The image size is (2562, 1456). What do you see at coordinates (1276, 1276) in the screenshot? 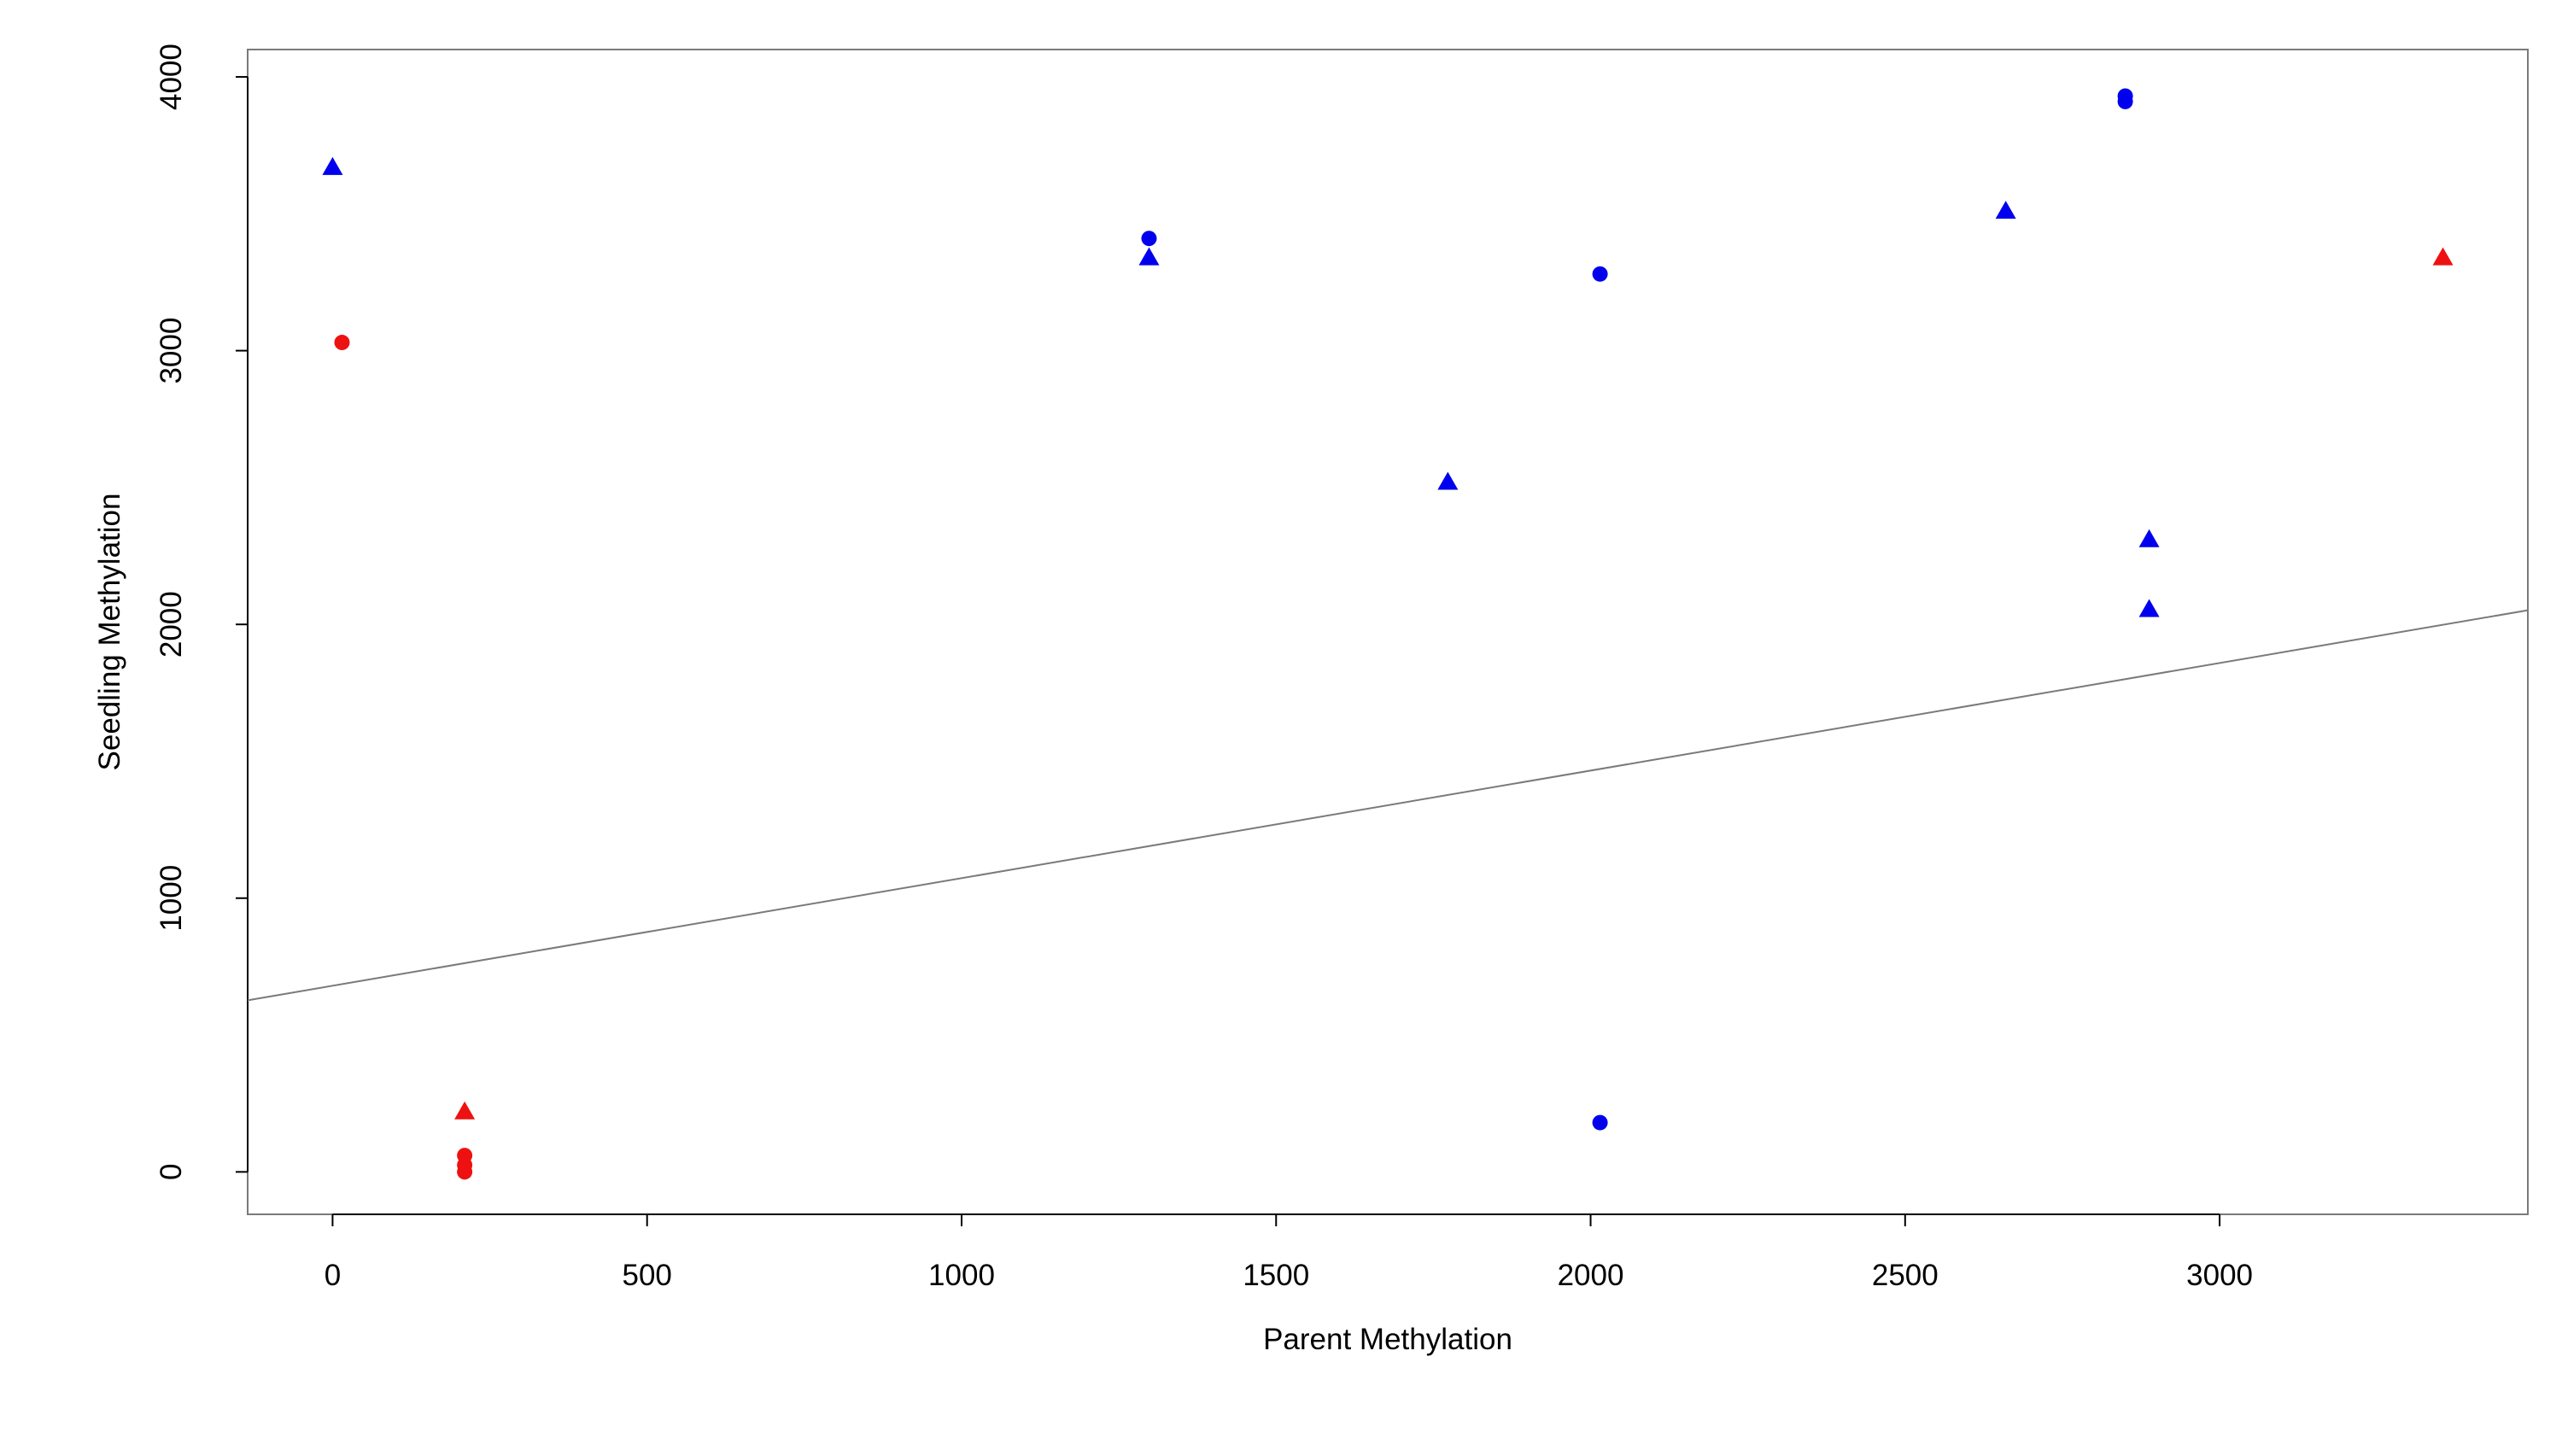
I see `x-tick-label: 1500` at bounding box center [1276, 1276].